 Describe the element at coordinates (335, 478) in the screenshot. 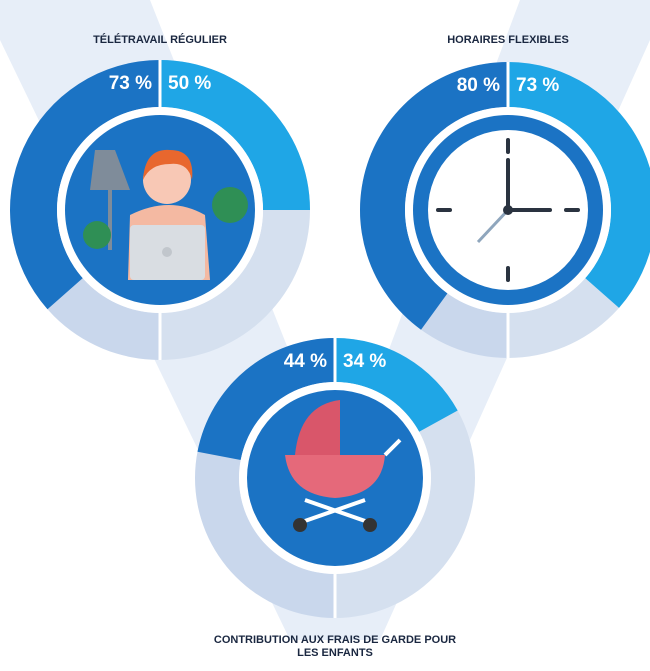

I see `stroller-icon` at that location.